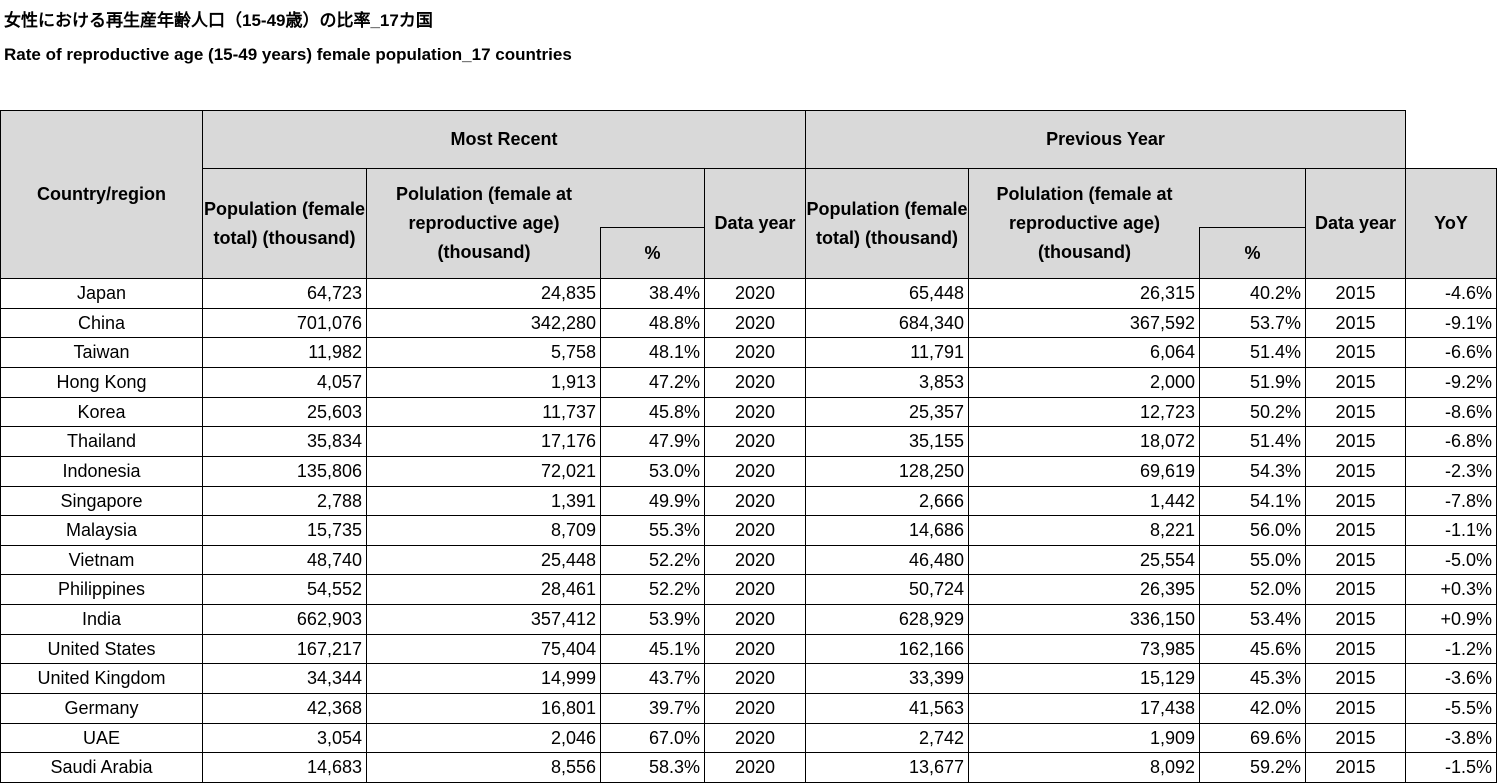  I want to click on table-cell: 48.8%, so click(652, 323).